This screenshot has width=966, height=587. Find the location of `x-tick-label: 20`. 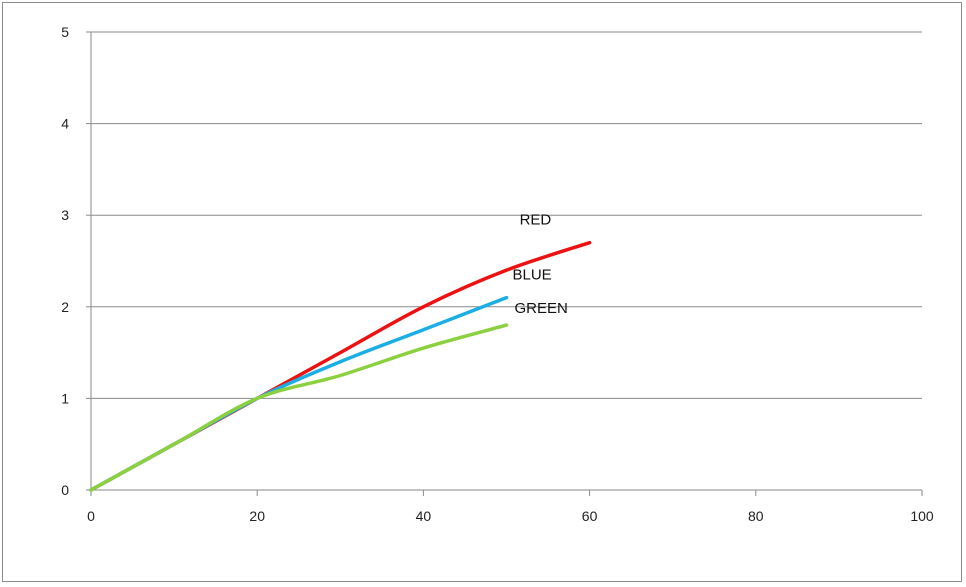

x-tick-label: 20 is located at coordinates (257, 516).